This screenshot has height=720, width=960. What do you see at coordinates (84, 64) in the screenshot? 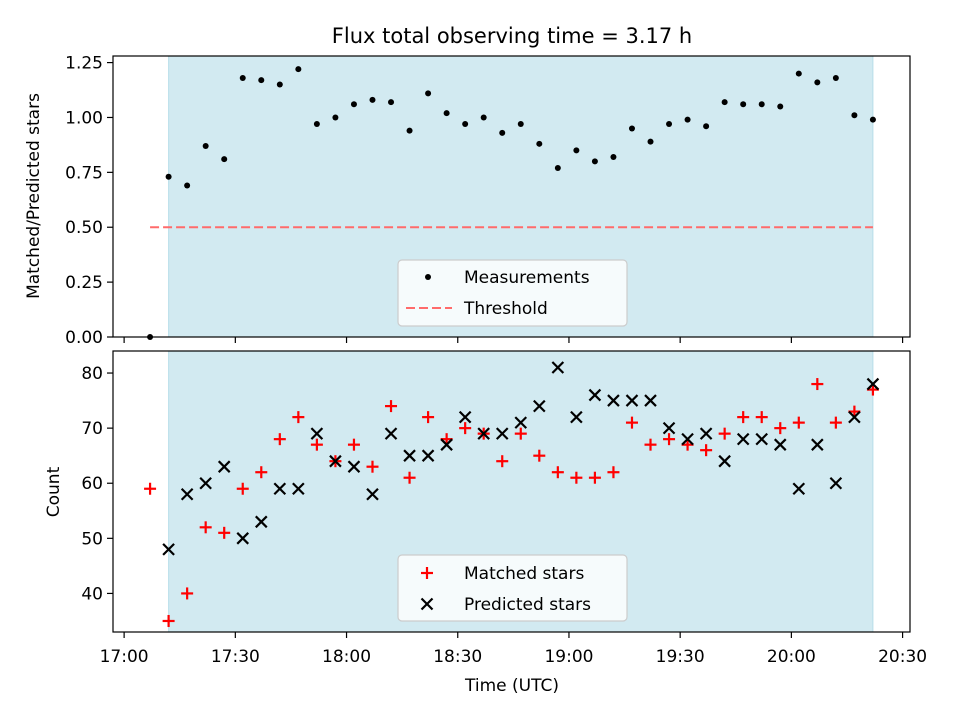
I see `y-tick-label: 1.25` at bounding box center [84, 64].